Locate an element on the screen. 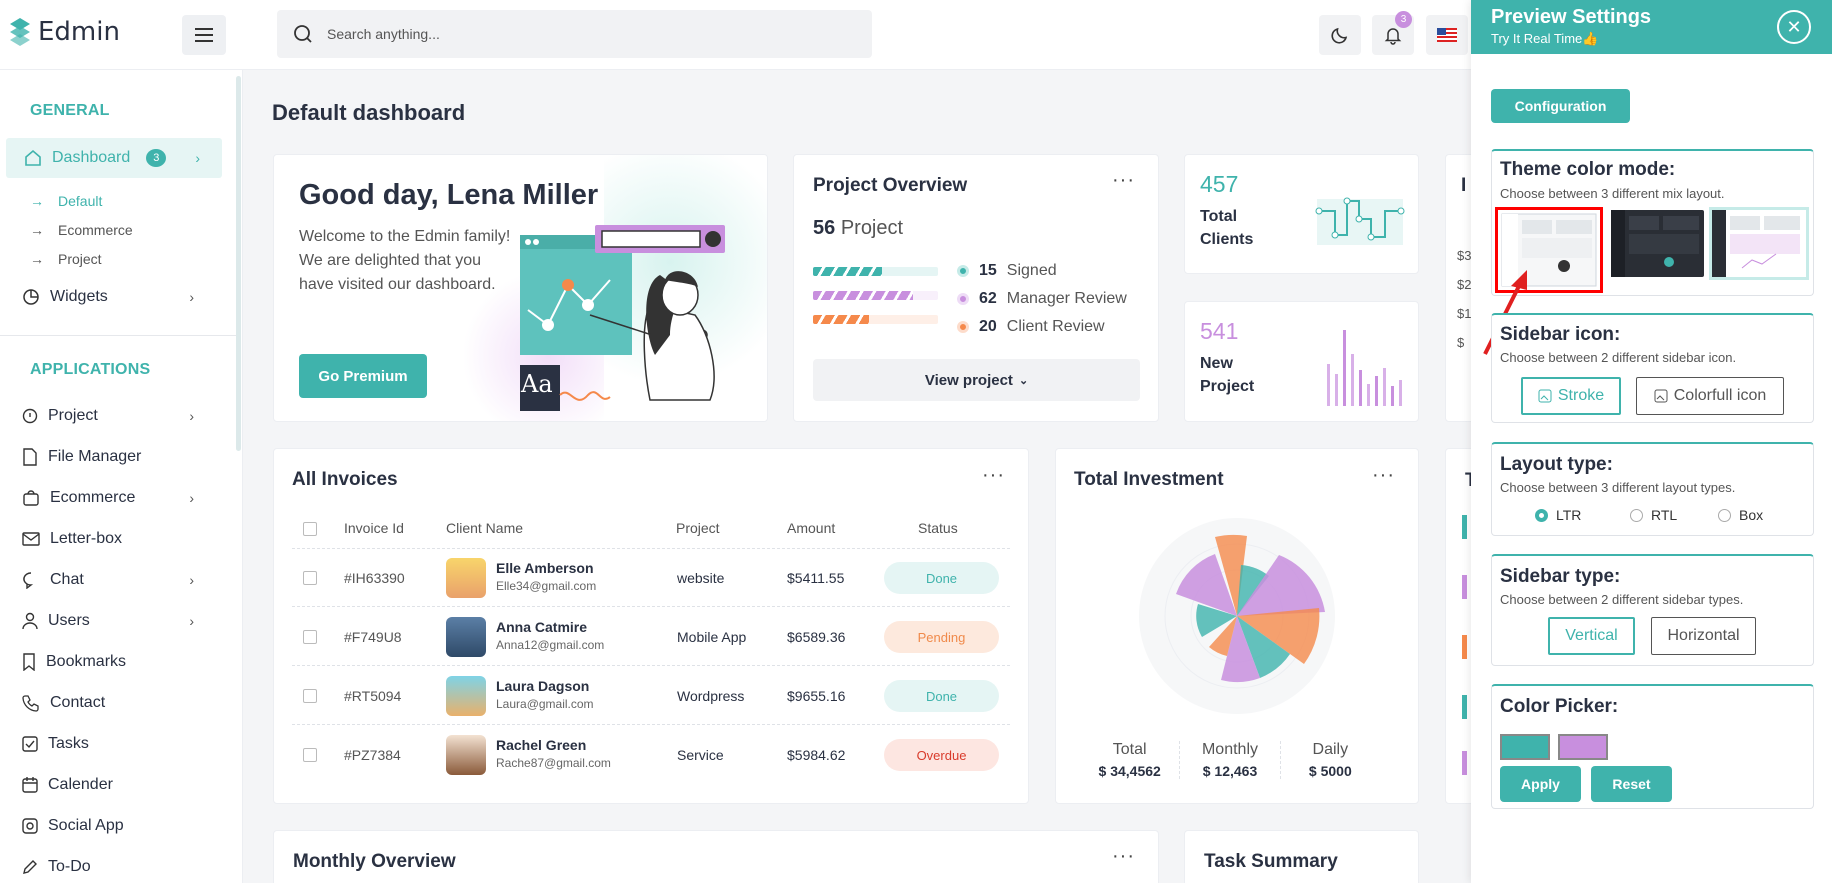 The image size is (1832, 883). column-header-amount: Amount is located at coordinates (811, 528).